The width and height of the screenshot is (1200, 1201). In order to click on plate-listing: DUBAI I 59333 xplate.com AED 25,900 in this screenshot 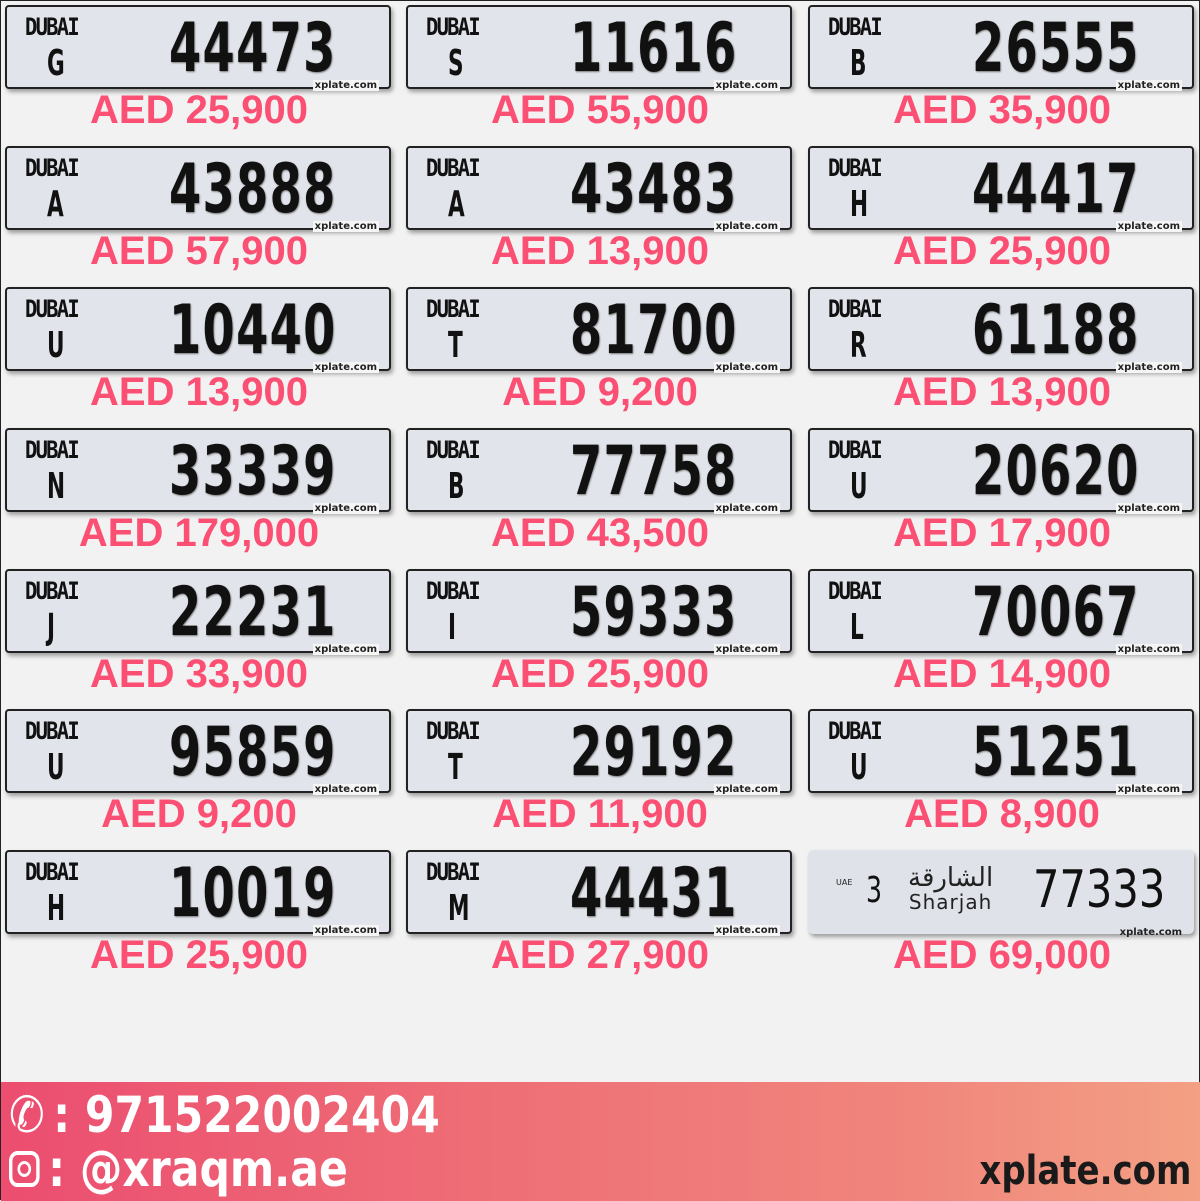, I will do `click(600, 639)`.